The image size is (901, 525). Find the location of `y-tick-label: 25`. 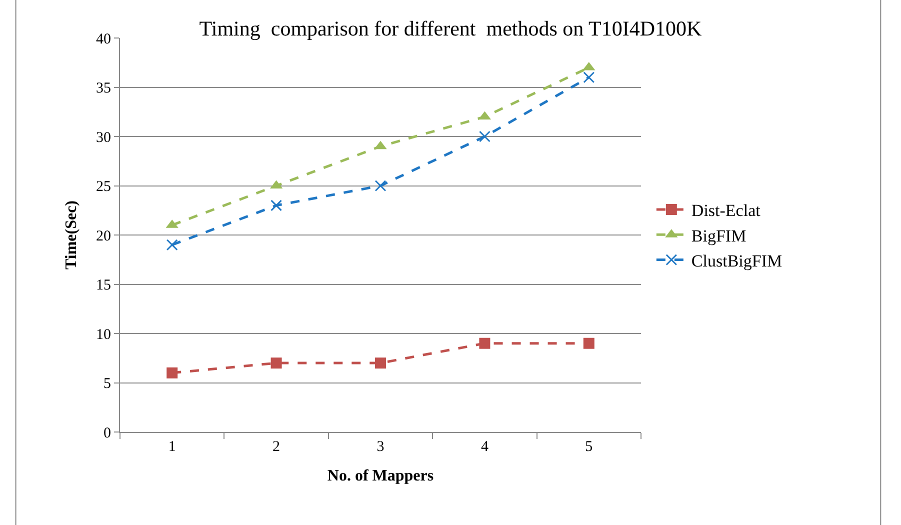

y-tick-label: 25 is located at coordinates (103, 187).